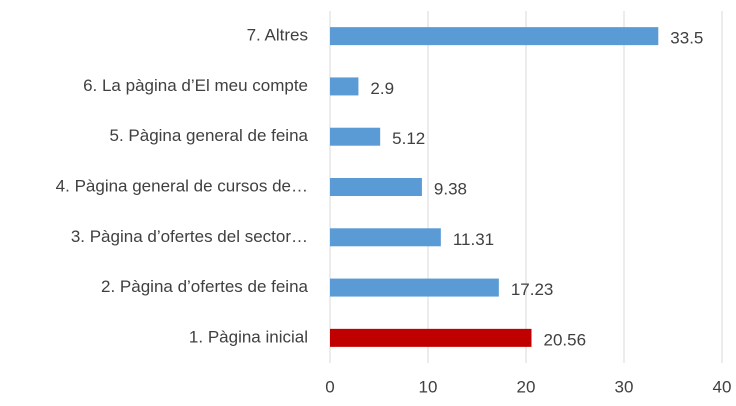  What do you see at coordinates (450, 188) in the screenshot?
I see `value-label: 9.38` at bounding box center [450, 188].